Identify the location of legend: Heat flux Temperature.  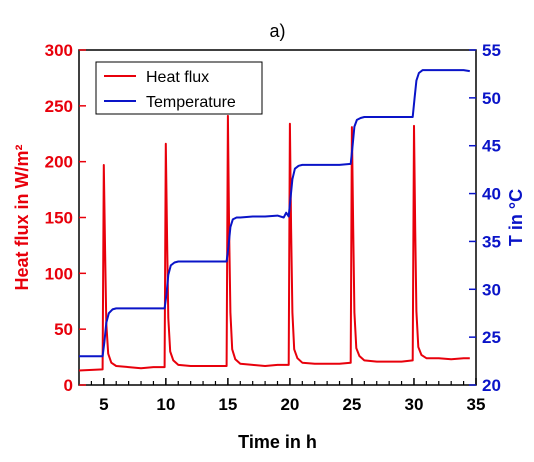
(179, 88).